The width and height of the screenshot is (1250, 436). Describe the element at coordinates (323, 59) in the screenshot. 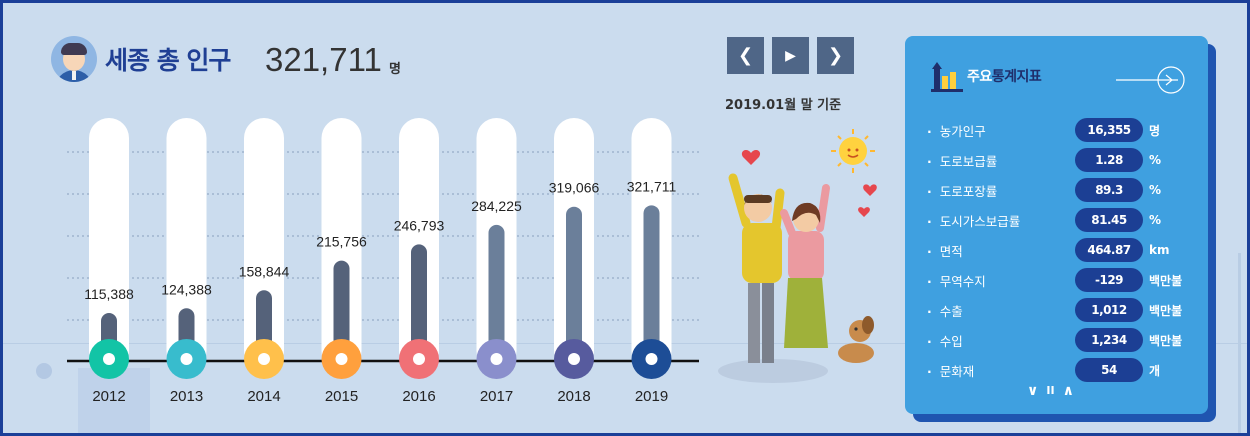

I see `total-population: 321,711` at that location.